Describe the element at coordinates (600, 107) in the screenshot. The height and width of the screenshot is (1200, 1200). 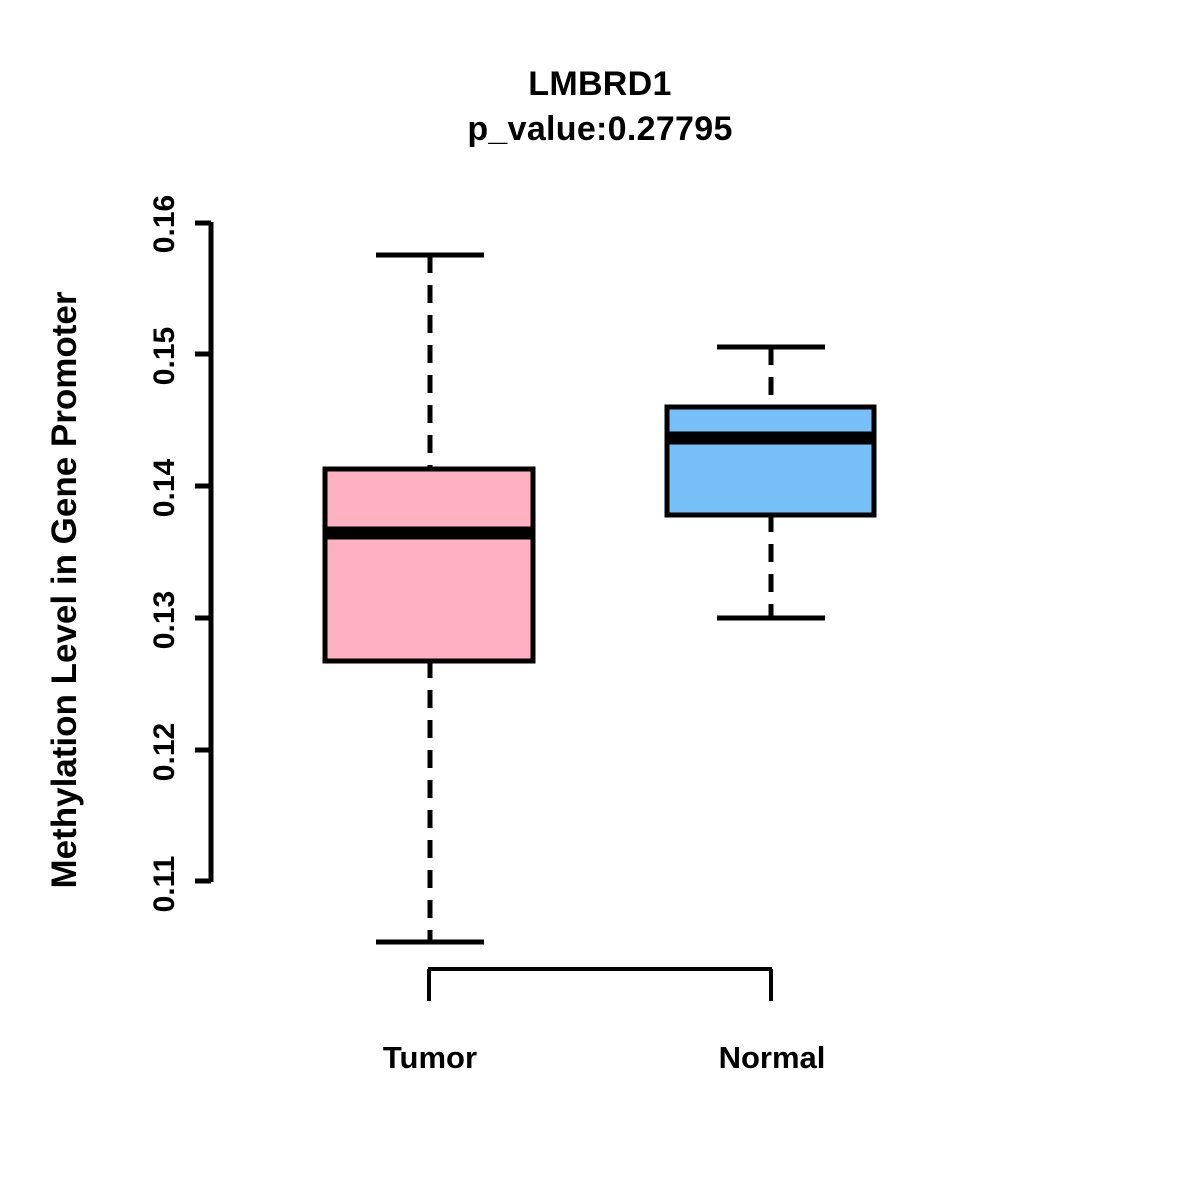
I see `chart-title-block: LMBRD1 p_value:0.27795` at that location.